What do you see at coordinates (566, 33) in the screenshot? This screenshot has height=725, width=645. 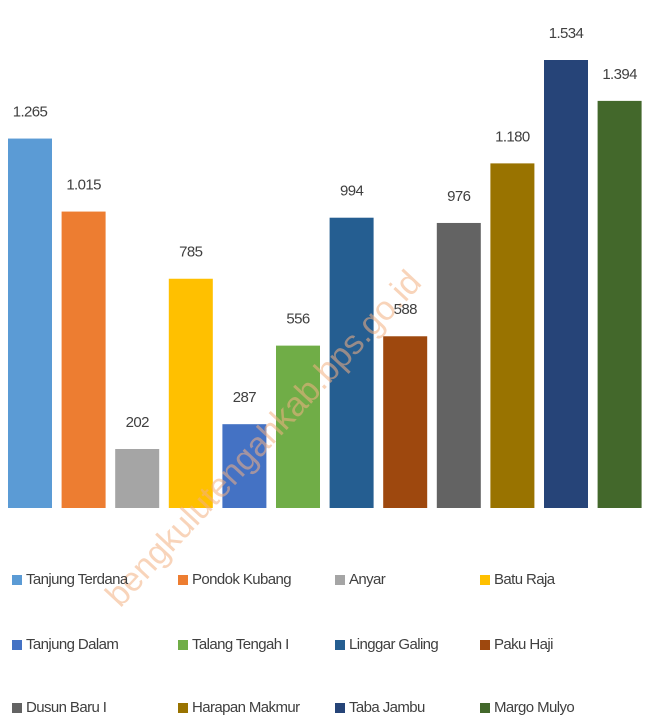 I see `value-label: 1.534` at bounding box center [566, 33].